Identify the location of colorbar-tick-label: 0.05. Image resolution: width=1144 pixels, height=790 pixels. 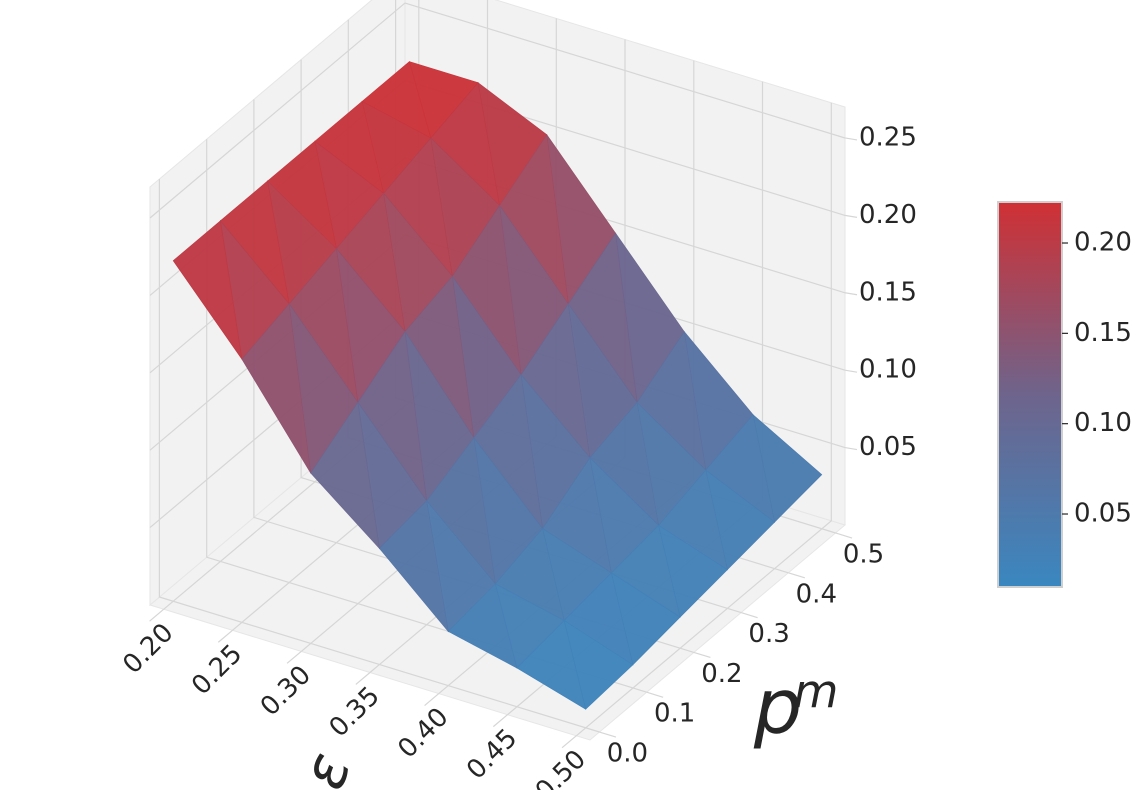
(1103, 514).